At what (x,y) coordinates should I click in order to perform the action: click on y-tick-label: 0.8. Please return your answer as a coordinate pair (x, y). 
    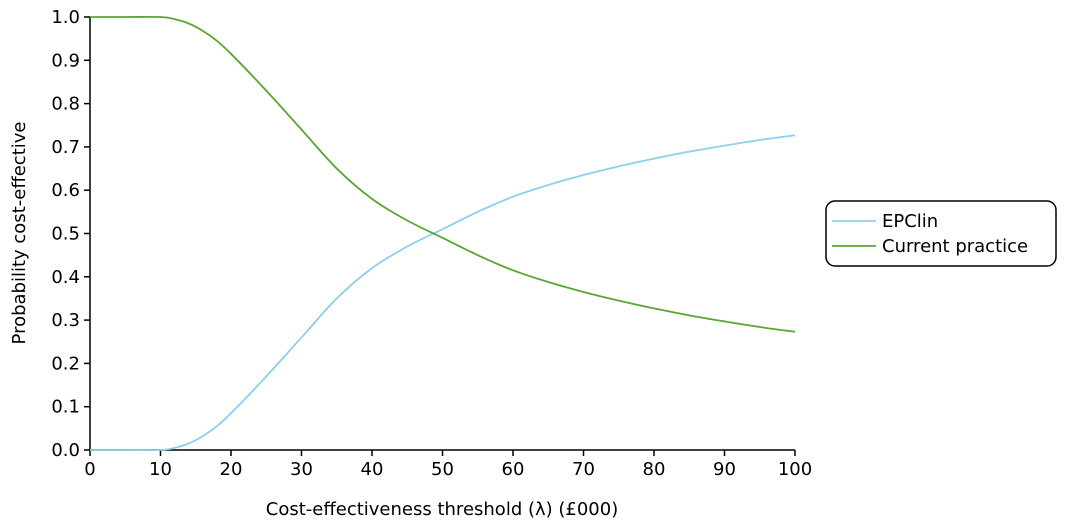
    Looking at the image, I should click on (65, 104).